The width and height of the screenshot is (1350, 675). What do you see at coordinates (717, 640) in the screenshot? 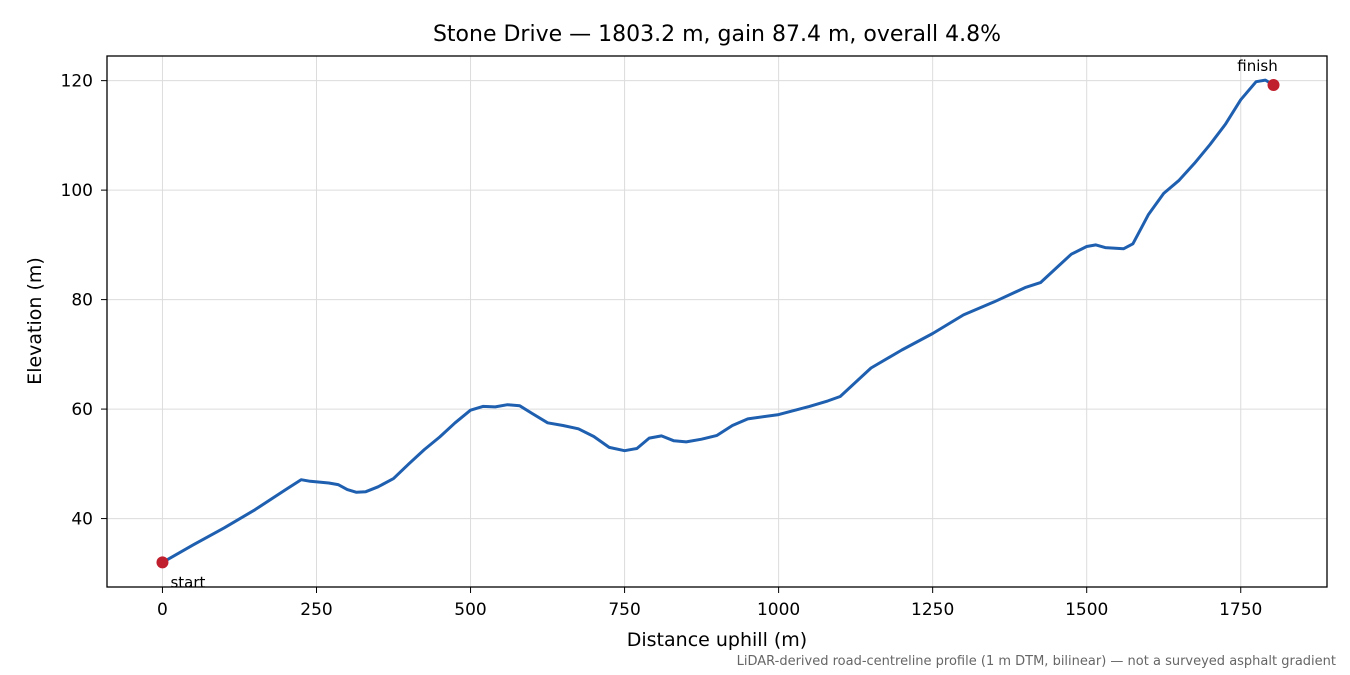
I see `x-axis-label: Distance uphill (m)` at bounding box center [717, 640].